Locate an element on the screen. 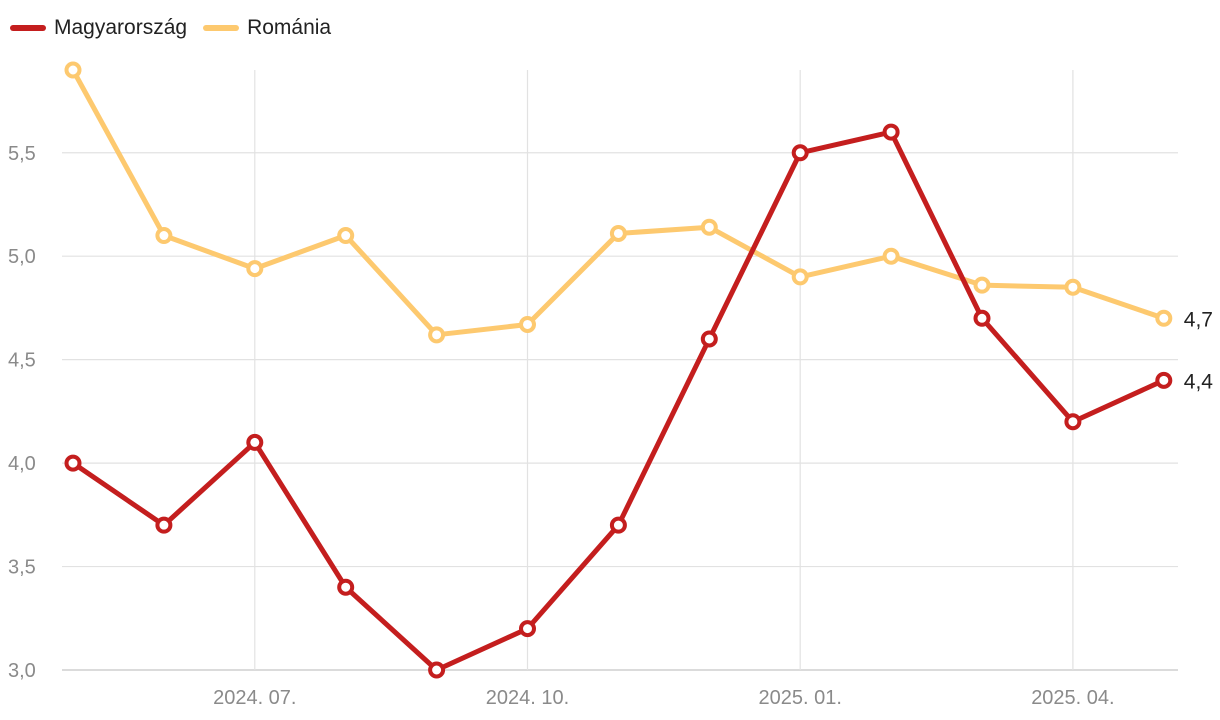 The width and height of the screenshot is (1220, 720). y-tick-label: 5,0 is located at coordinates (22, 257).